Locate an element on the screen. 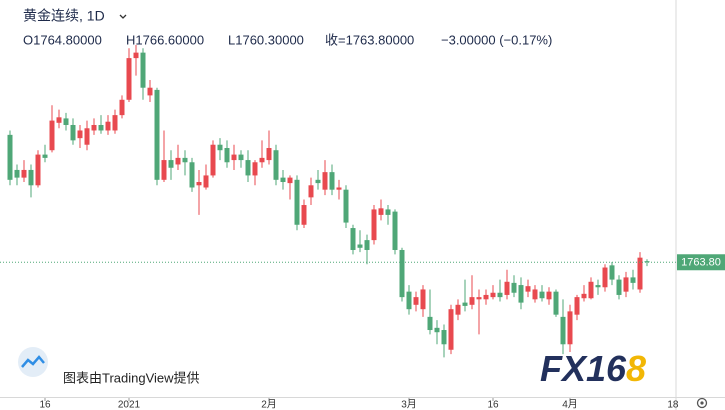  gear-ring is located at coordinates (702, 403).